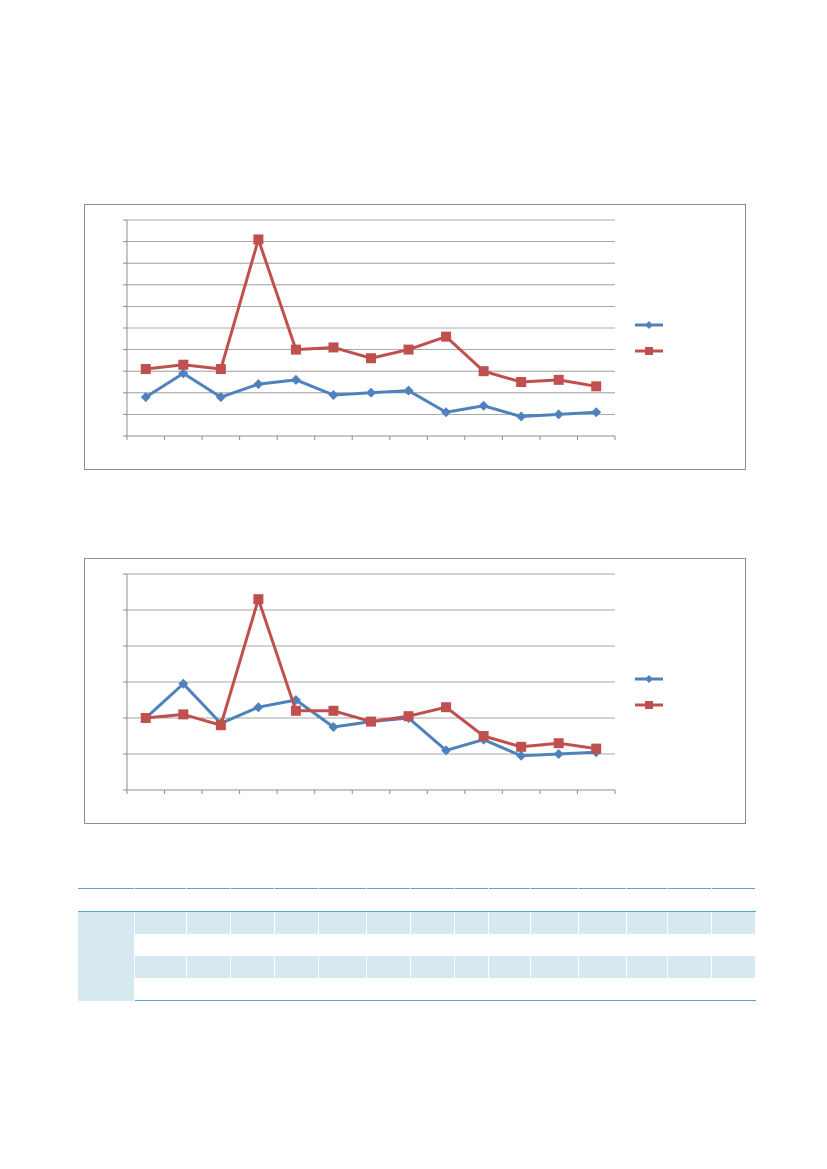  I want to click on table-header-row, so click(417, 900).